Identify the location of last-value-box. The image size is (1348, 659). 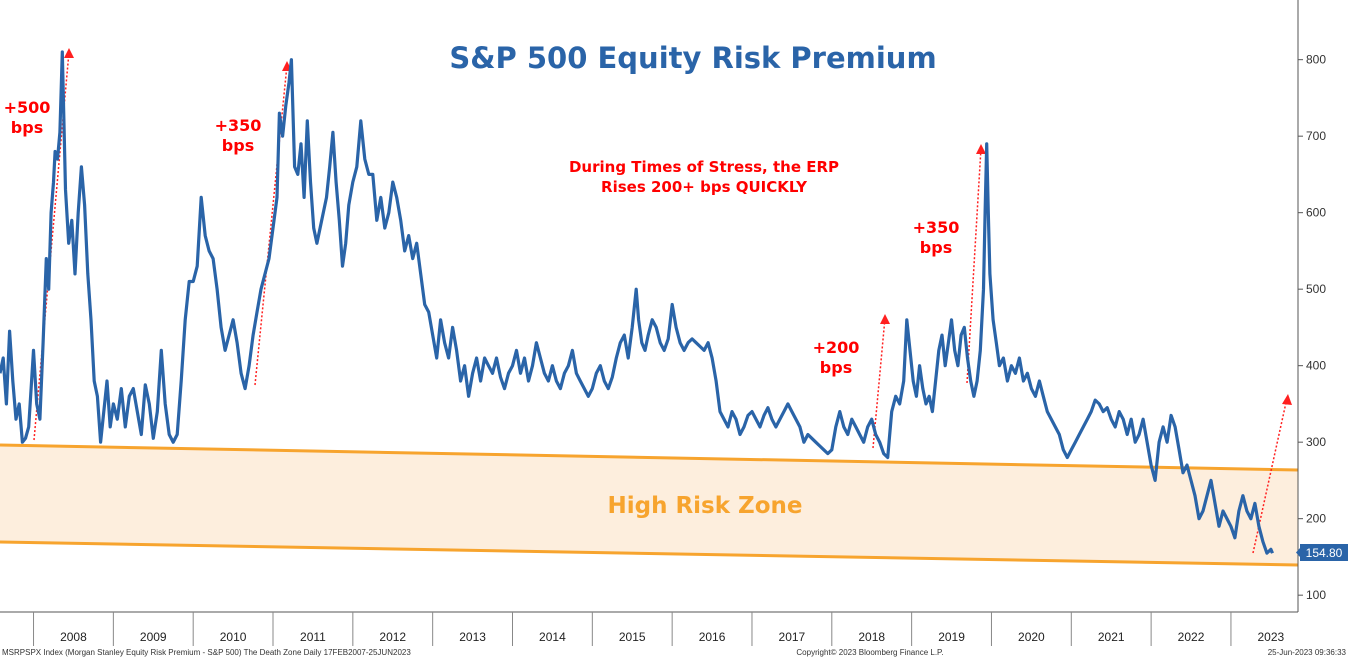
(1324, 552).